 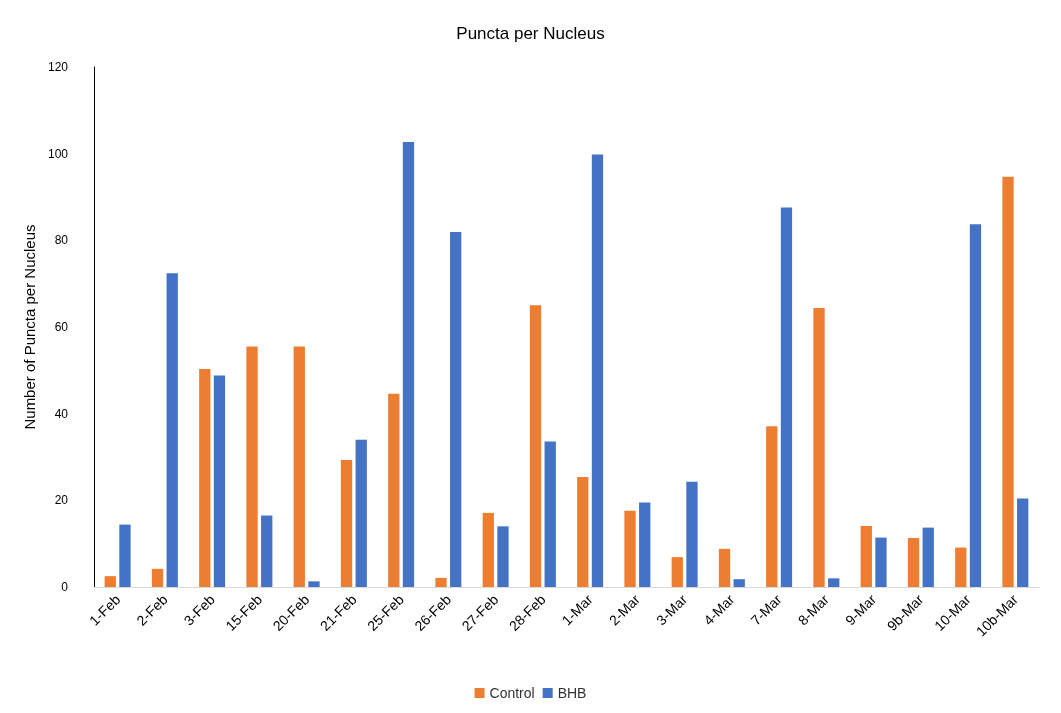 I want to click on y-tick-label: 120, so click(x=58, y=67).